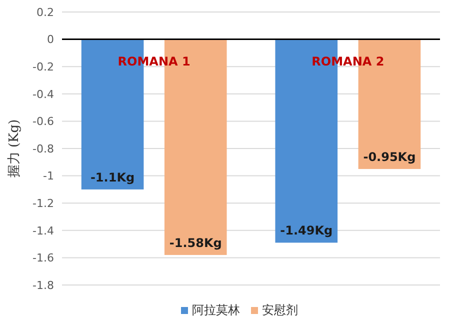  What do you see at coordinates (112, 177) in the screenshot?
I see `data-label: -1.1Kg` at bounding box center [112, 177].